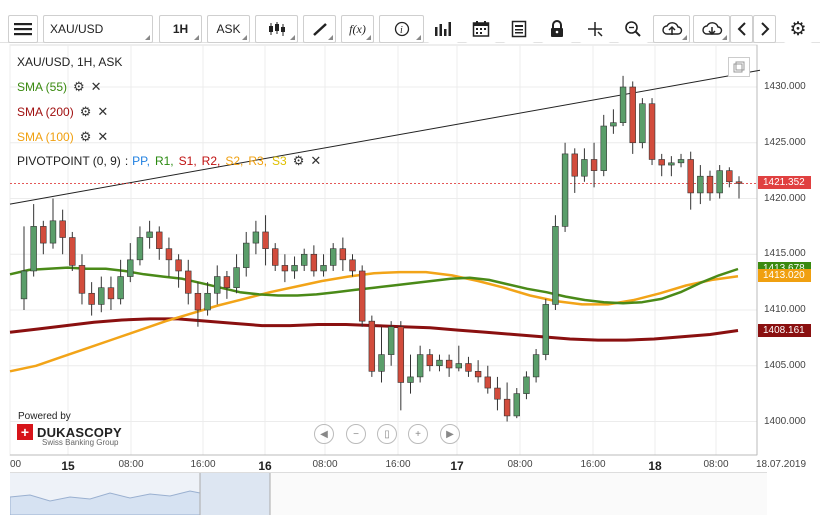  What do you see at coordinates (711, 29) in the screenshot?
I see `download-icon` at bounding box center [711, 29].